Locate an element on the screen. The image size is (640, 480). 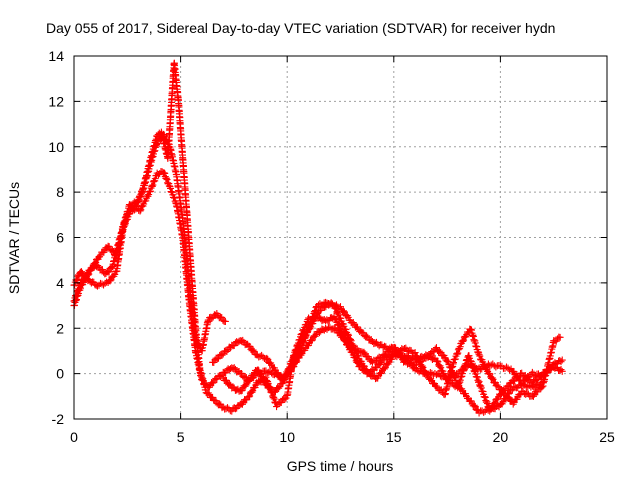
y-tick-label: 14 is located at coordinates (56, 56).